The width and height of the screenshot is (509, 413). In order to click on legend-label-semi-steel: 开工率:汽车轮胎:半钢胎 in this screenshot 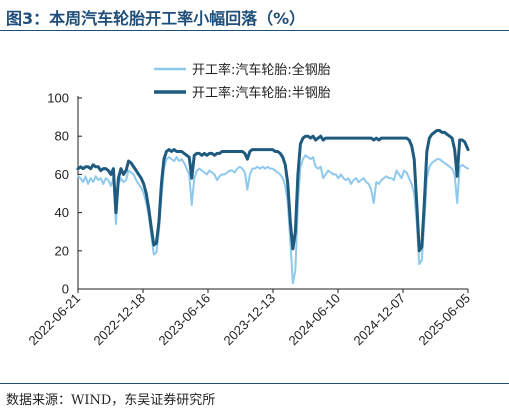, I will do `click(261, 93)`.